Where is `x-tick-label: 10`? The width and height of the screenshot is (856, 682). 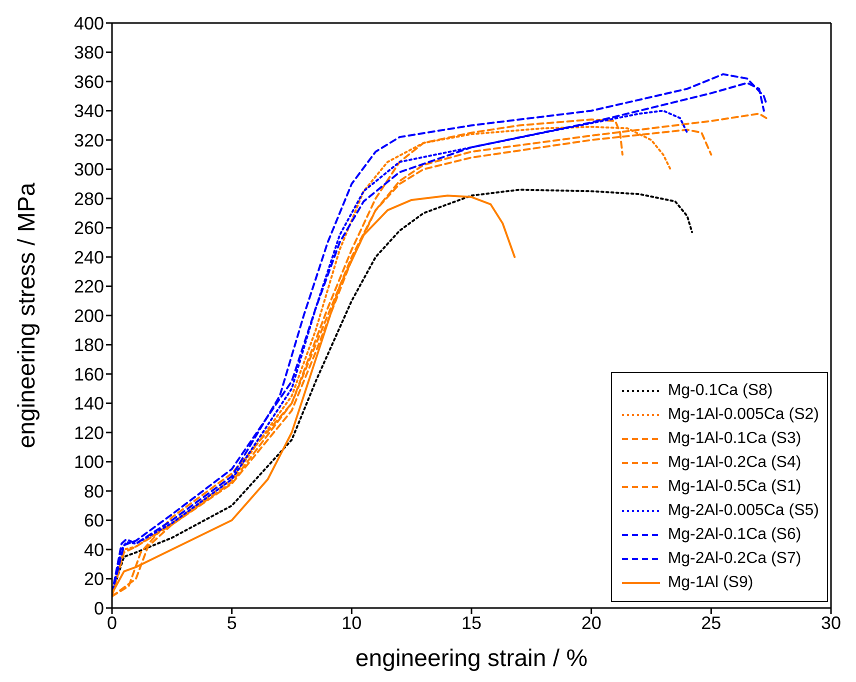
x-tick-label: 10 is located at coordinates (352, 622).